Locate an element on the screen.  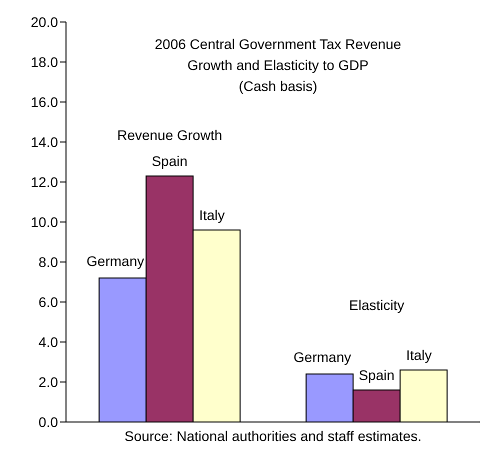
text: Italy is located at coordinates (419, 355).